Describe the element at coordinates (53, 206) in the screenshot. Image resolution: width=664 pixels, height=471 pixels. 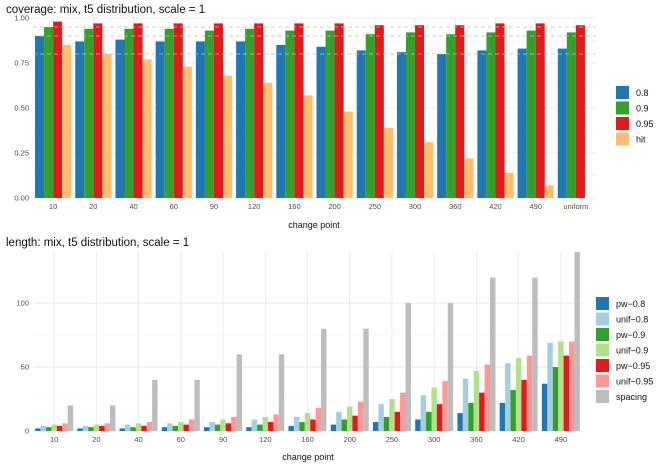
I see `x-tick-label: 10` at that location.